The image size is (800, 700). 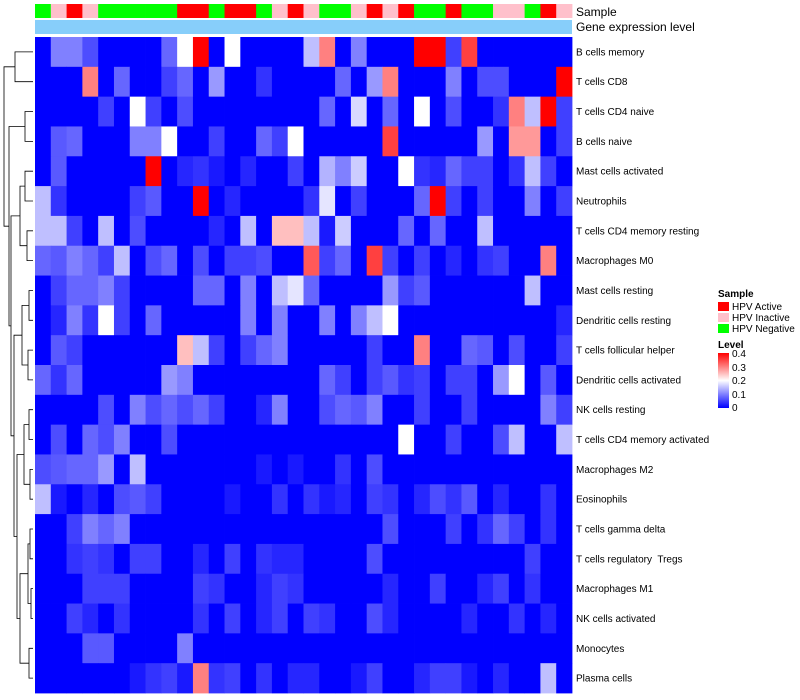 What do you see at coordinates (517, 11) in the screenshot?
I see `sample-cell-31-hpv-inactive` at bounding box center [517, 11].